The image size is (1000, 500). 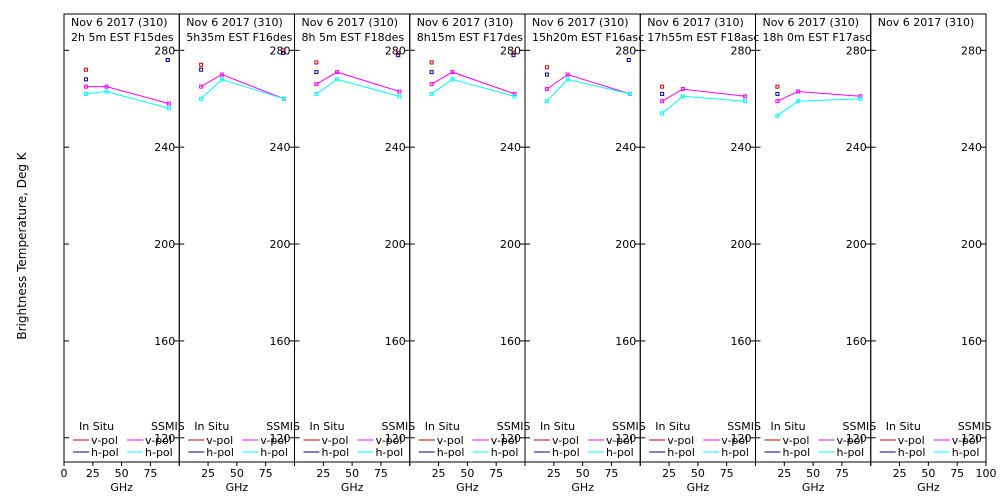 I want to click on panel-title: Nov 6 2017 (310), so click(x=119, y=22).